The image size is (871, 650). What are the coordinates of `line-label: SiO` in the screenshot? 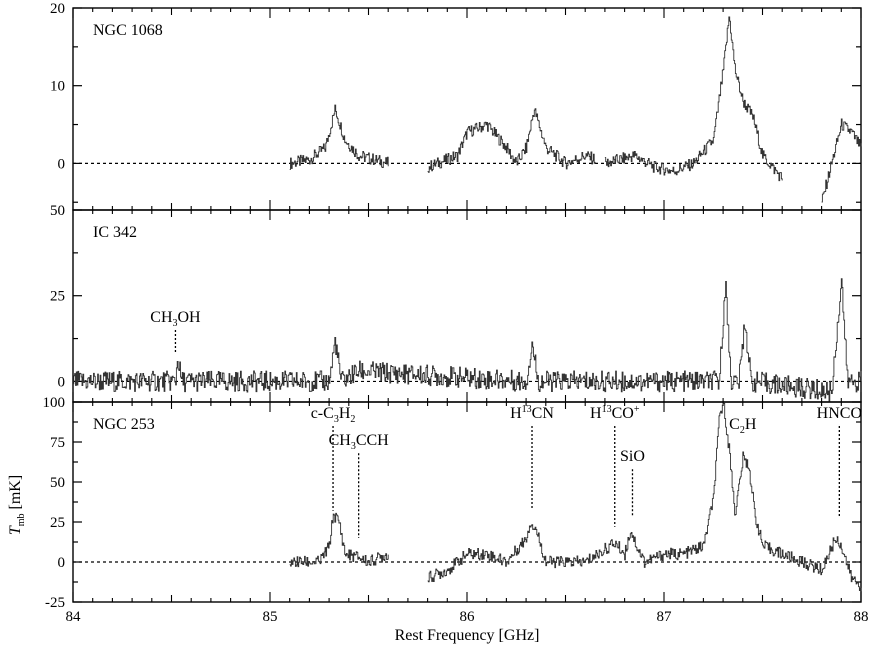 It's located at (632, 456).